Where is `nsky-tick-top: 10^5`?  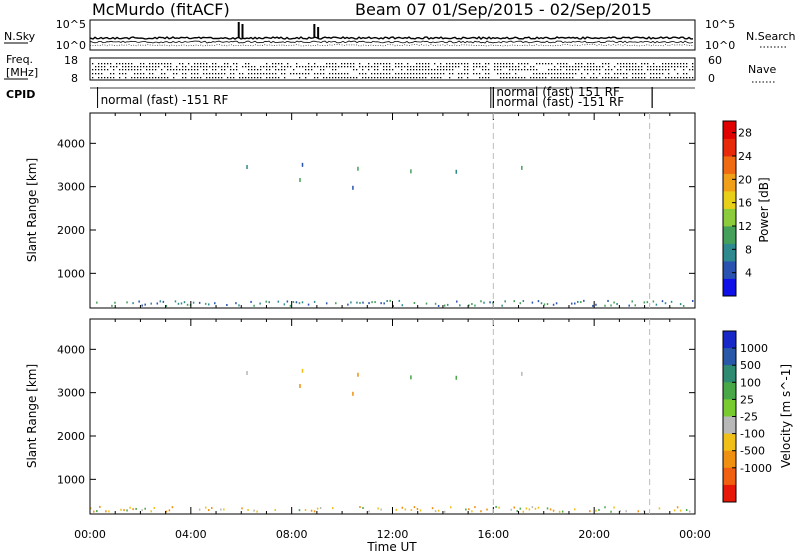
nsky-tick-top: 10^5 is located at coordinates (71, 24).